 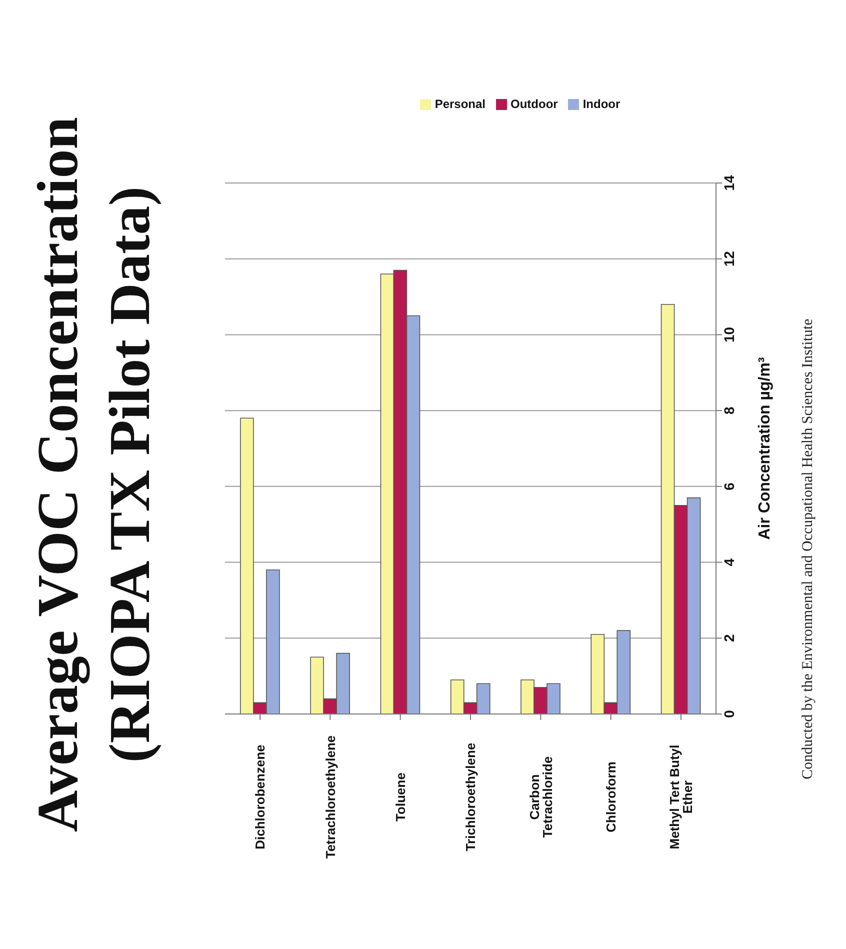 I want to click on y-tick-label: 14, so click(x=728, y=183).